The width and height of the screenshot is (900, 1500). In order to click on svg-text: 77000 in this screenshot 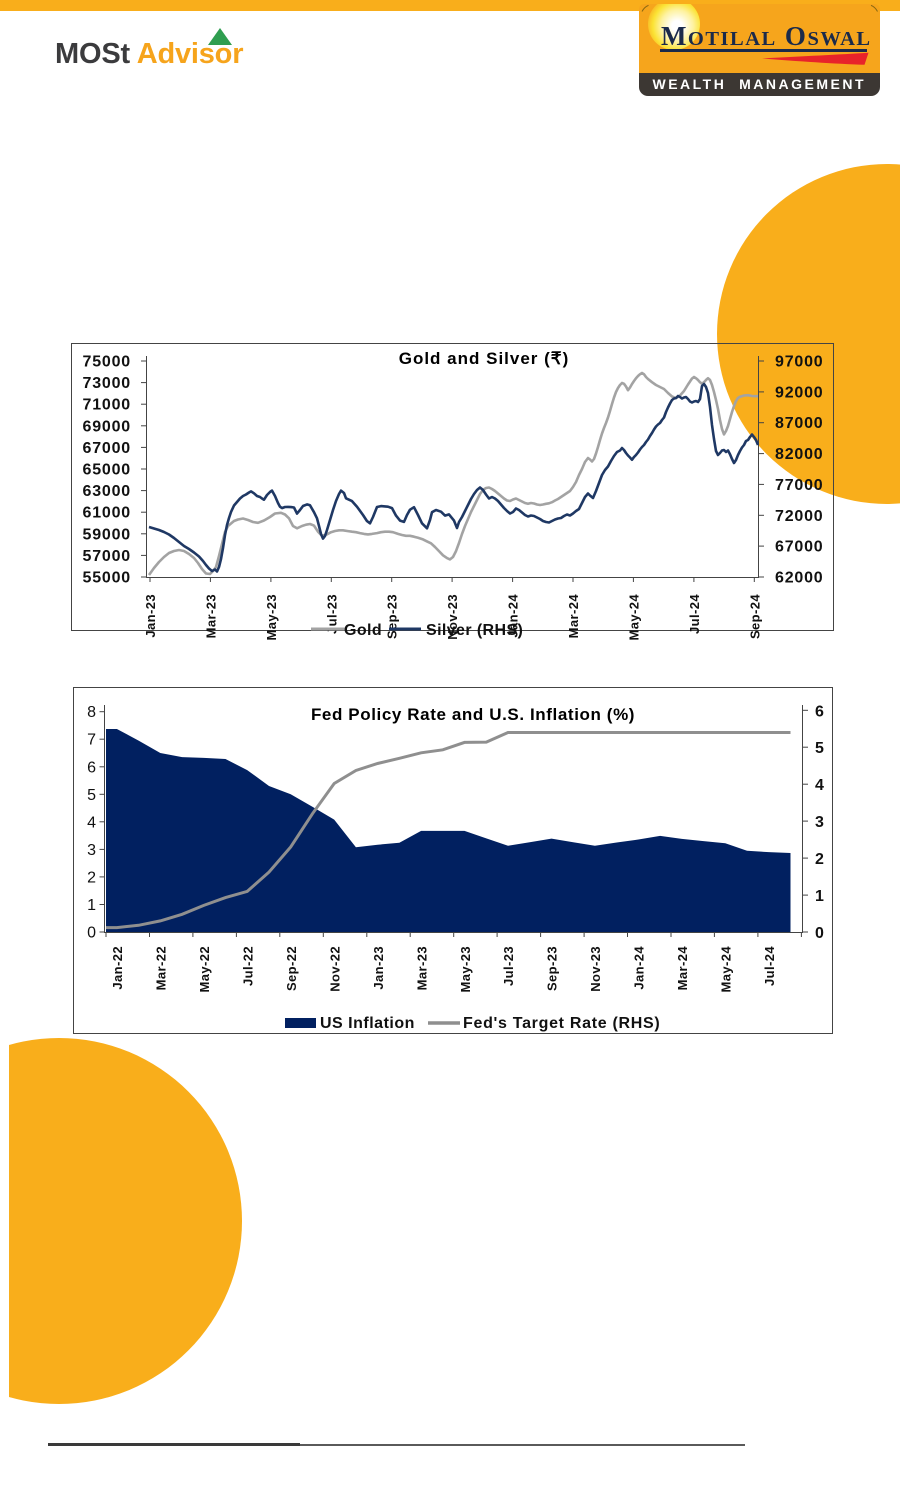, I will do `click(799, 485)`.